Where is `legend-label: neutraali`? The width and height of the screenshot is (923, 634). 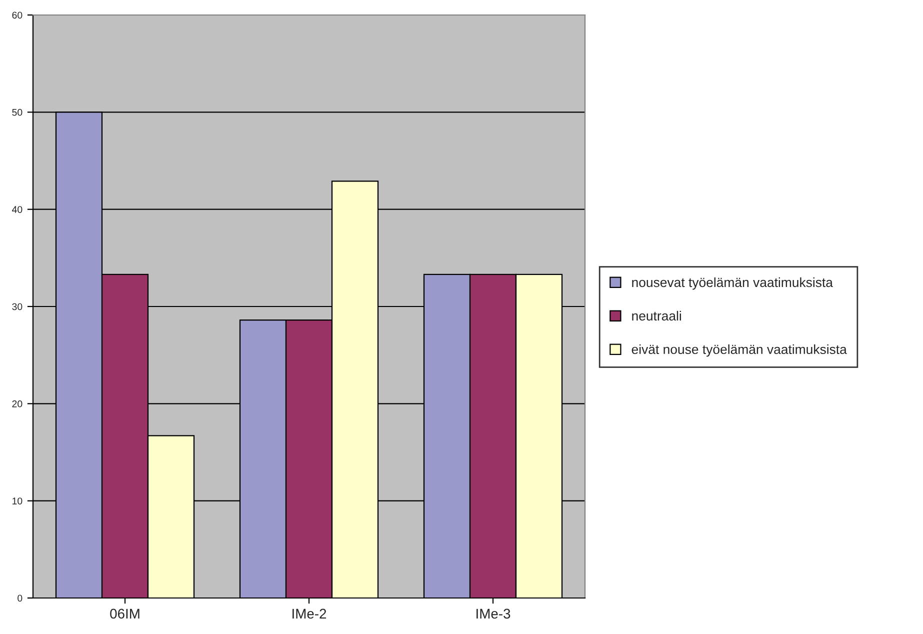
legend-label: neutraali is located at coordinates (656, 315).